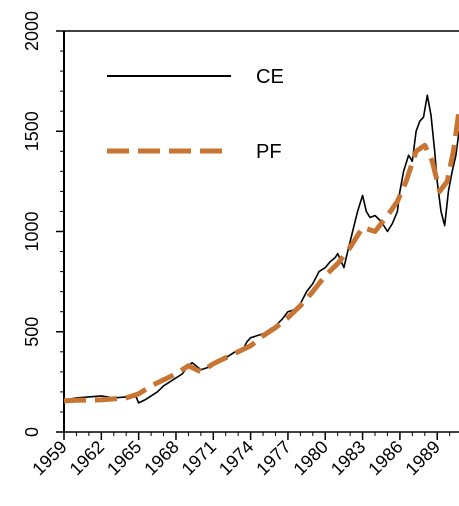  I want to click on y-tick-label: 1000, so click(32, 231).